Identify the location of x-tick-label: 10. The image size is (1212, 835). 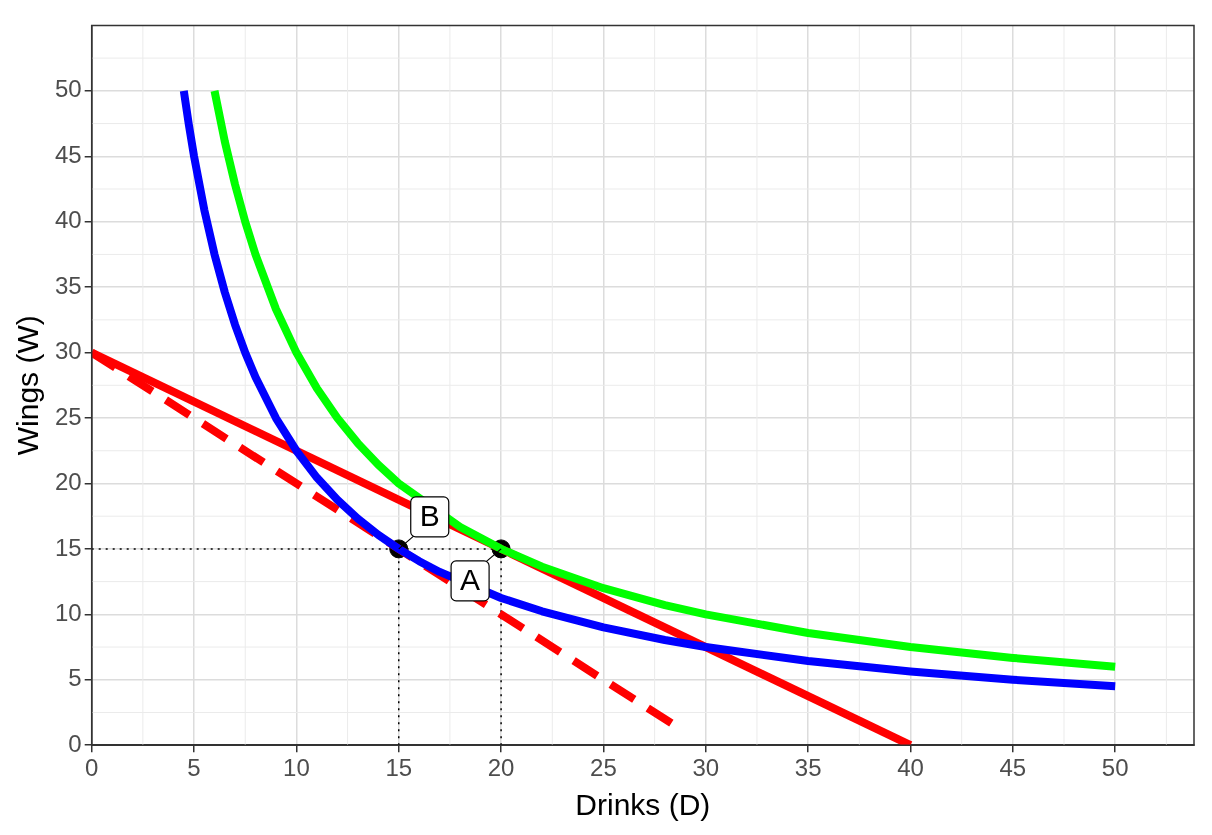
(296, 768).